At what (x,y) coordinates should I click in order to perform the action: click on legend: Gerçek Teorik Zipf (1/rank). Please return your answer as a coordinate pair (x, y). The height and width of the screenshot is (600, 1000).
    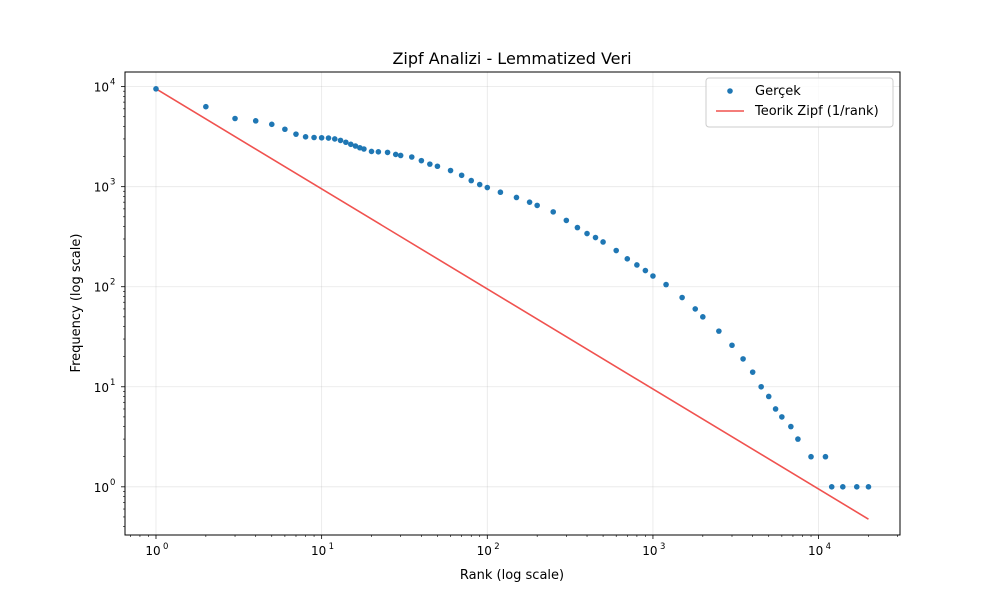
    Looking at the image, I should click on (799, 102).